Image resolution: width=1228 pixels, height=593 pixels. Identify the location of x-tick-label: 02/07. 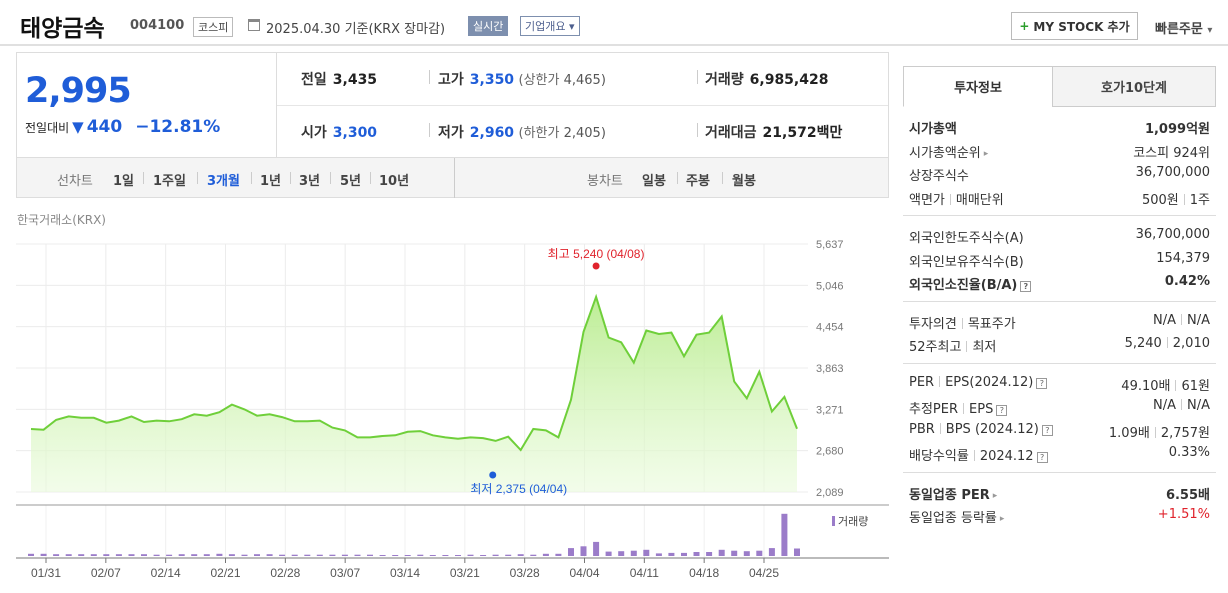
(106, 573).